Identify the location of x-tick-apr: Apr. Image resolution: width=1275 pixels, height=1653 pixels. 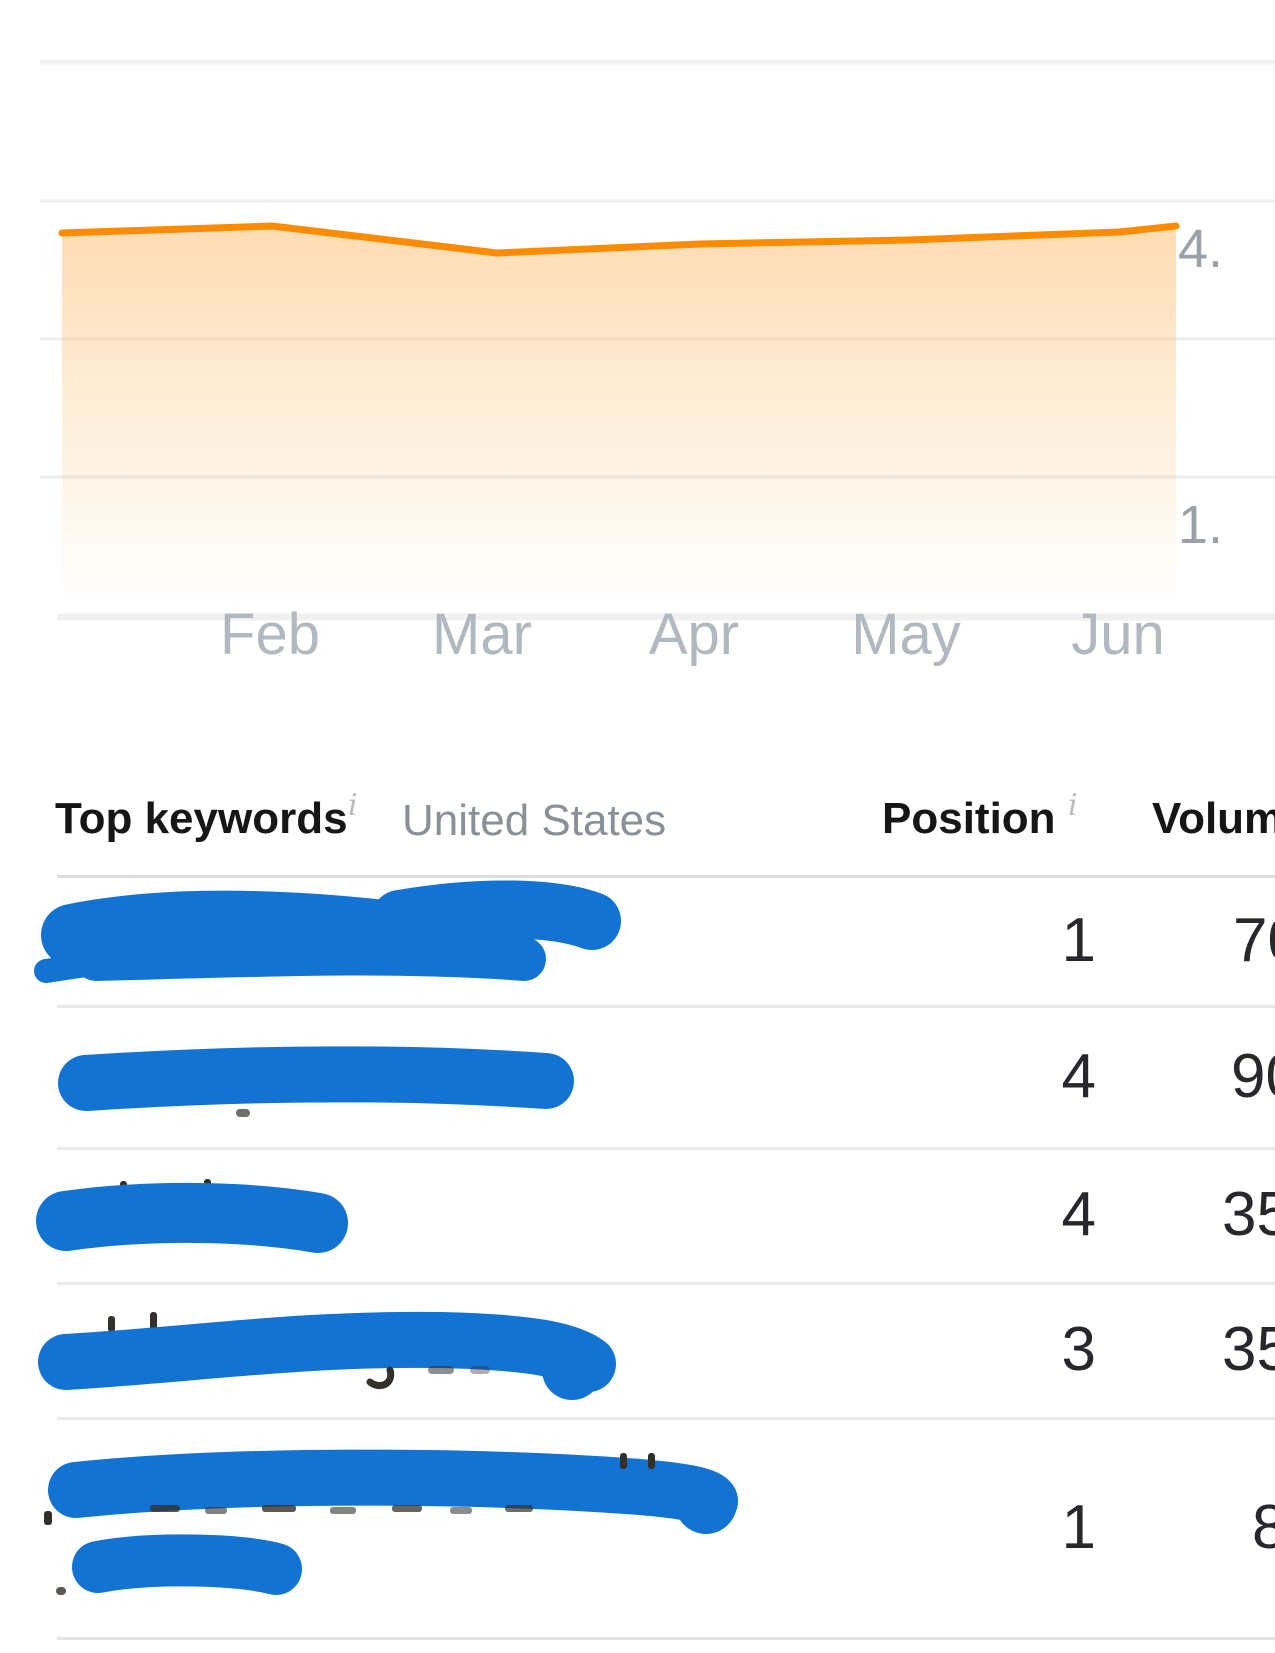
(694, 634).